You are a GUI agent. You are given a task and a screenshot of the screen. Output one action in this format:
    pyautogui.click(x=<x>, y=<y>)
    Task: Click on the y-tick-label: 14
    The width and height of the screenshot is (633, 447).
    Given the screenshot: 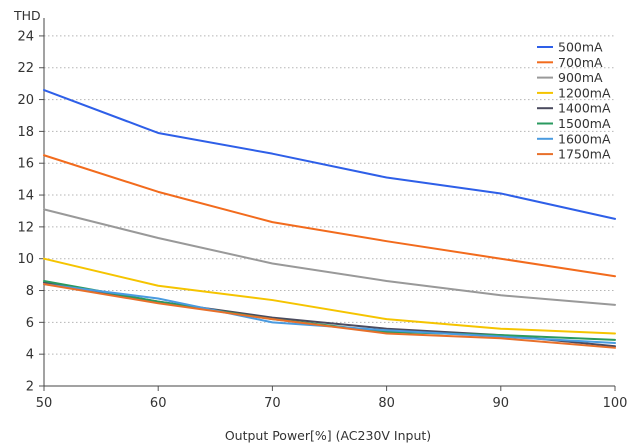 What is the action you would take?
    pyautogui.click(x=25, y=196)
    